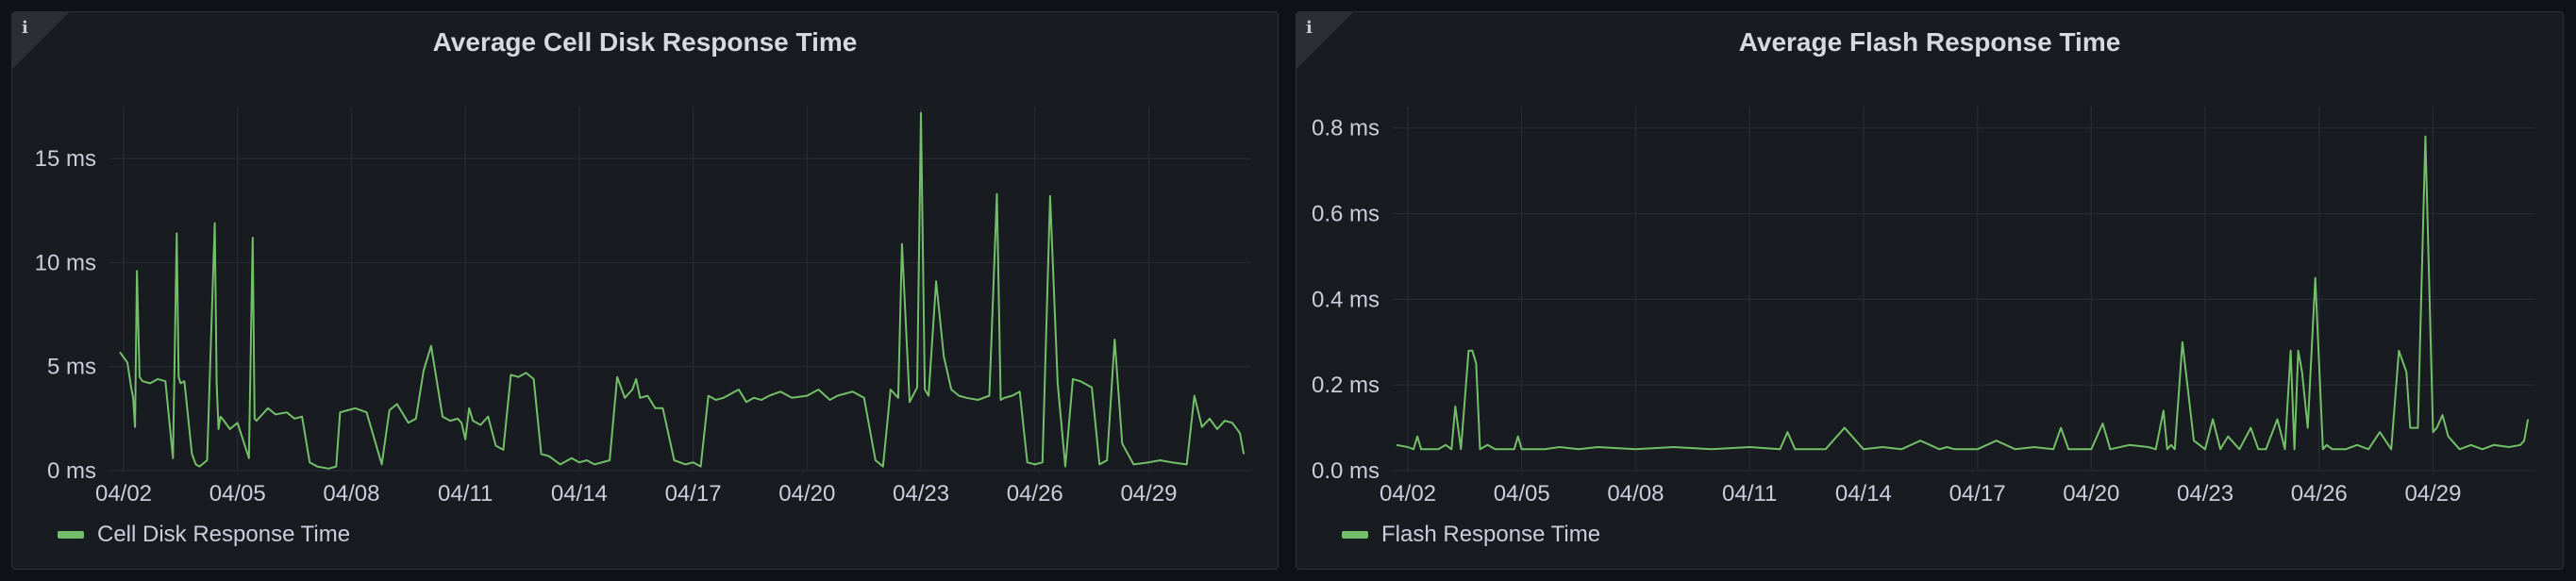 The height and width of the screenshot is (581, 2576). What do you see at coordinates (71, 367) in the screenshot?
I see `y-tick-label: 5 ms` at bounding box center [71, 367].